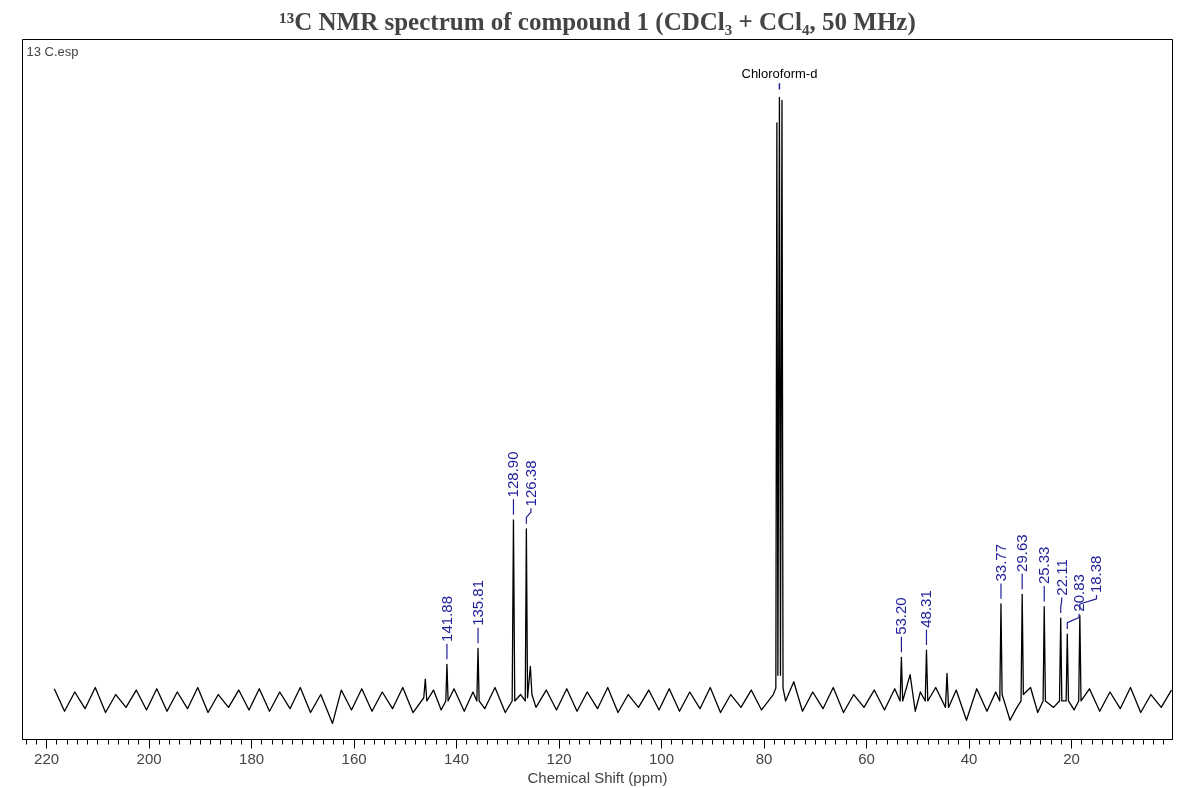 The width and height of the screenshot is (1178, 788). I want to click on x-tick-label: 100, so click(662, 758).